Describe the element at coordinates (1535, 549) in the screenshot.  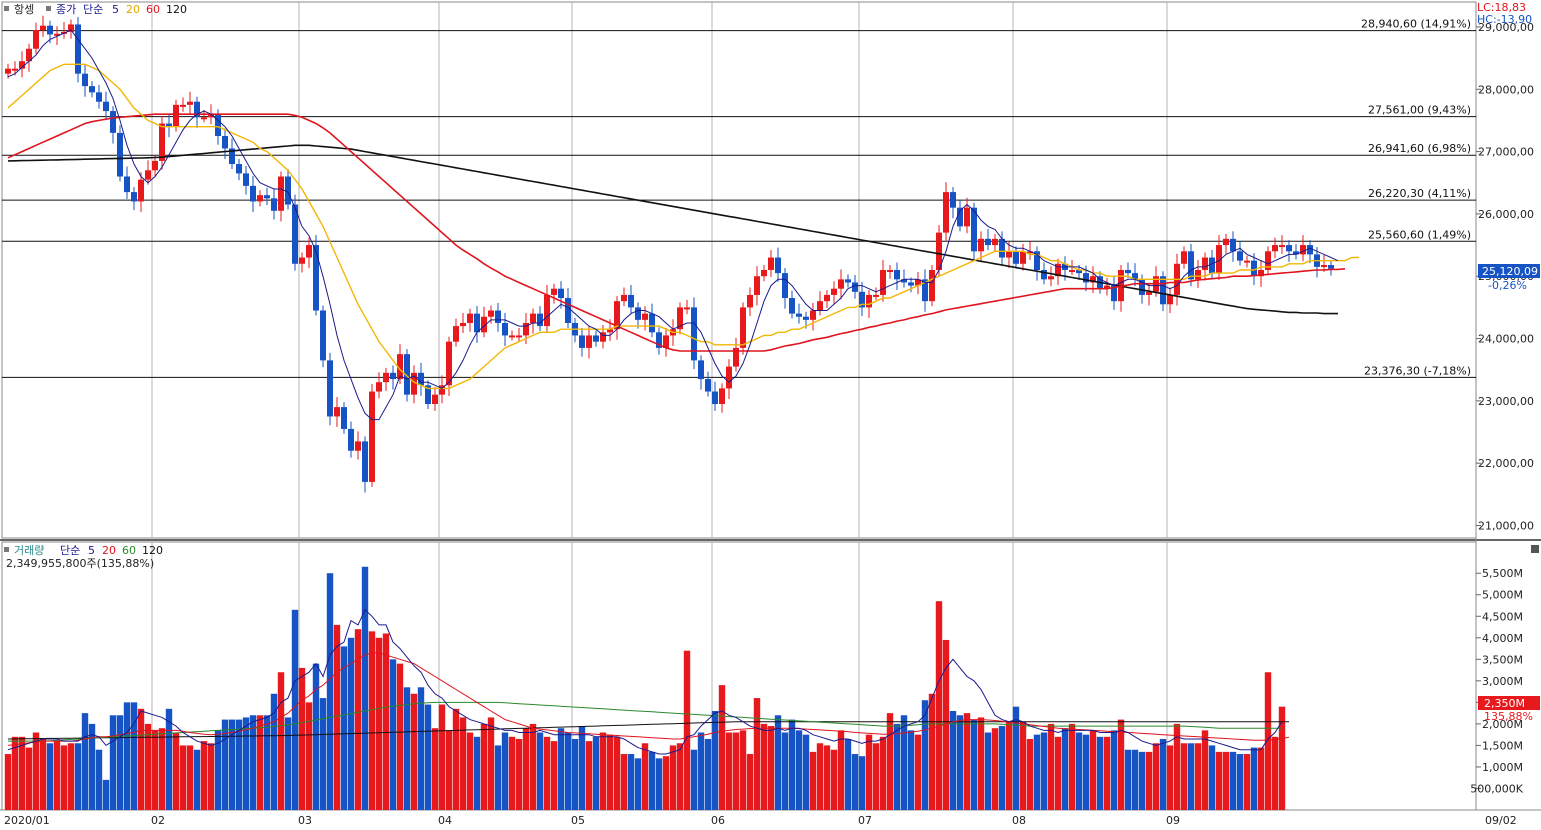
I see `volume-pane-collapse-icon` at that location.